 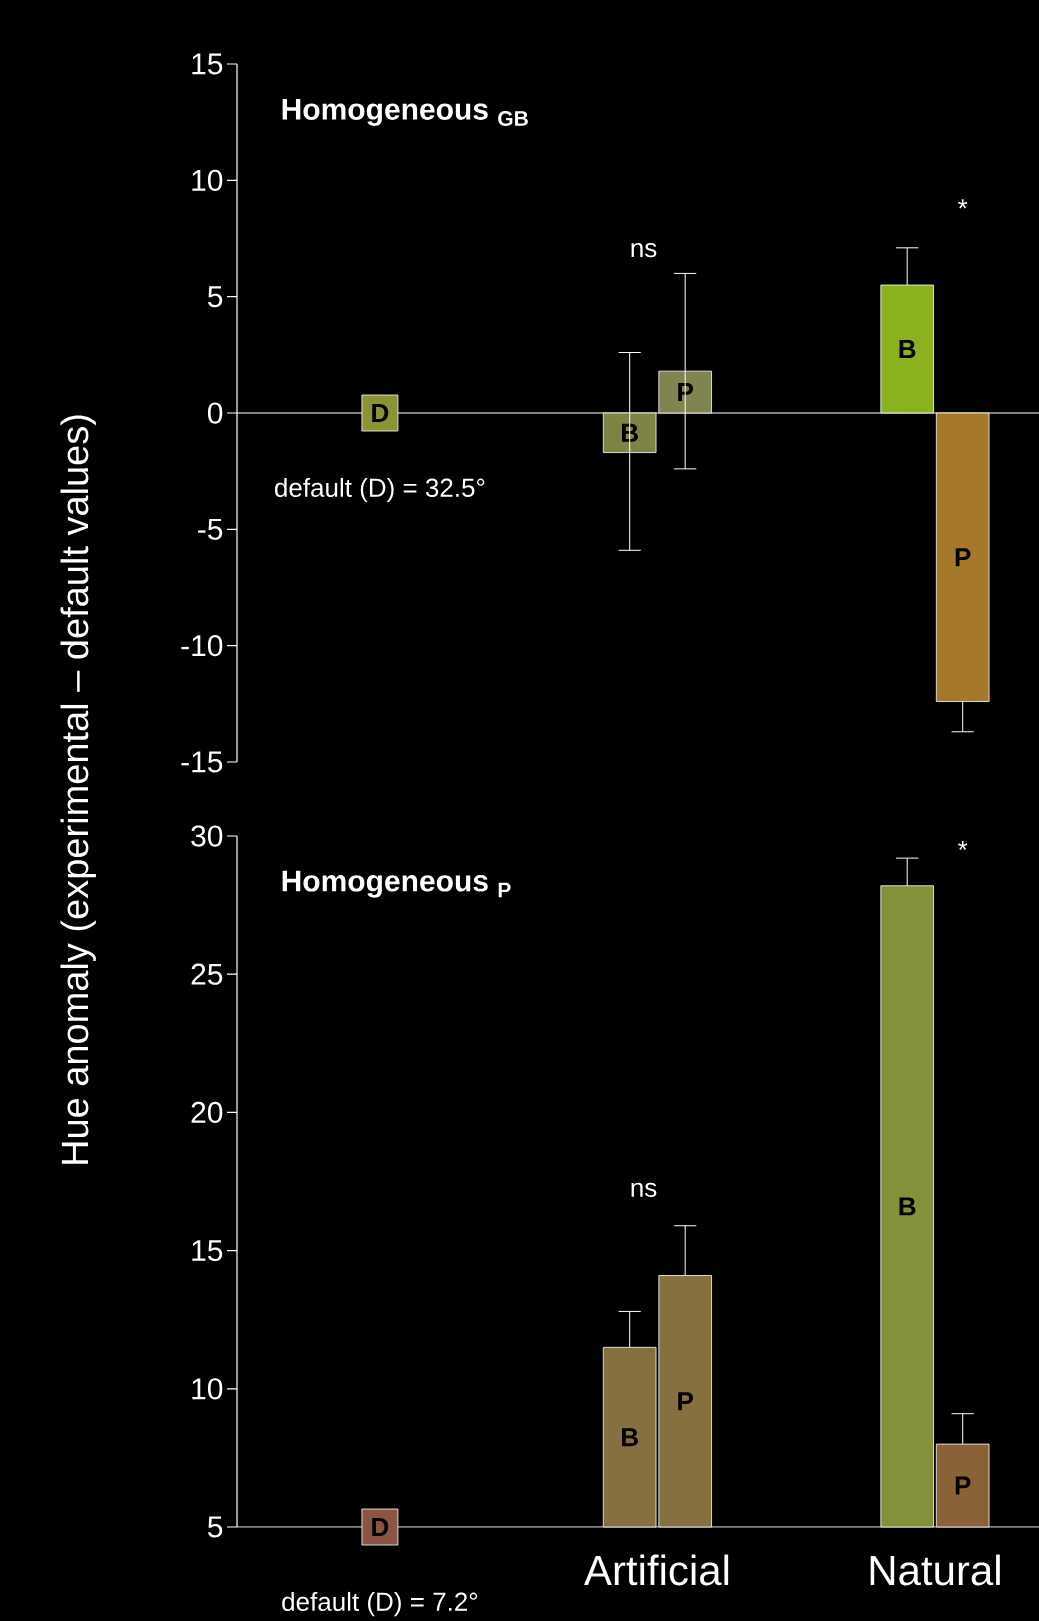 What do you see at coordinates (396, 884) in the screenshot?
I see `text: Homogeneous $_{P}$` at bounding box center [396, 884].